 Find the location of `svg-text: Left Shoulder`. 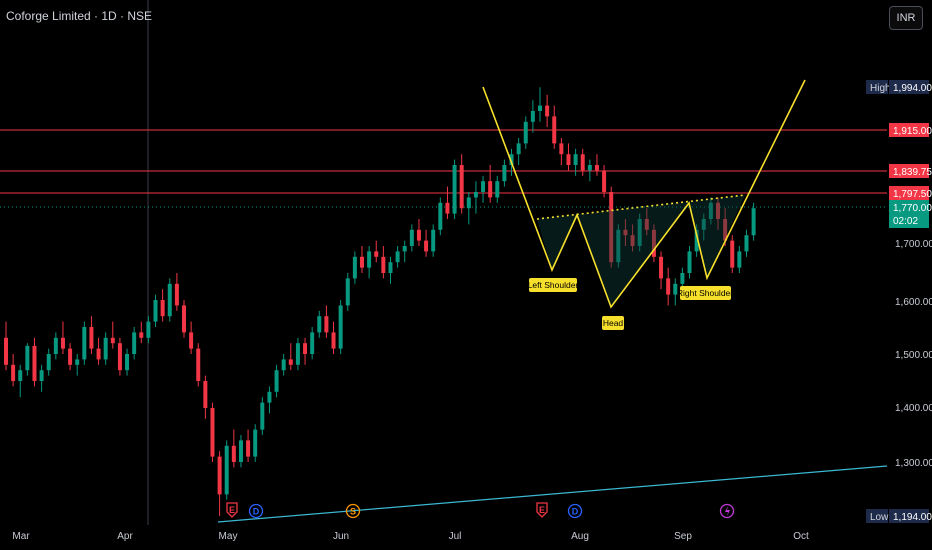

svg-text: Left Shoulder is located at coordinates (553, 285).